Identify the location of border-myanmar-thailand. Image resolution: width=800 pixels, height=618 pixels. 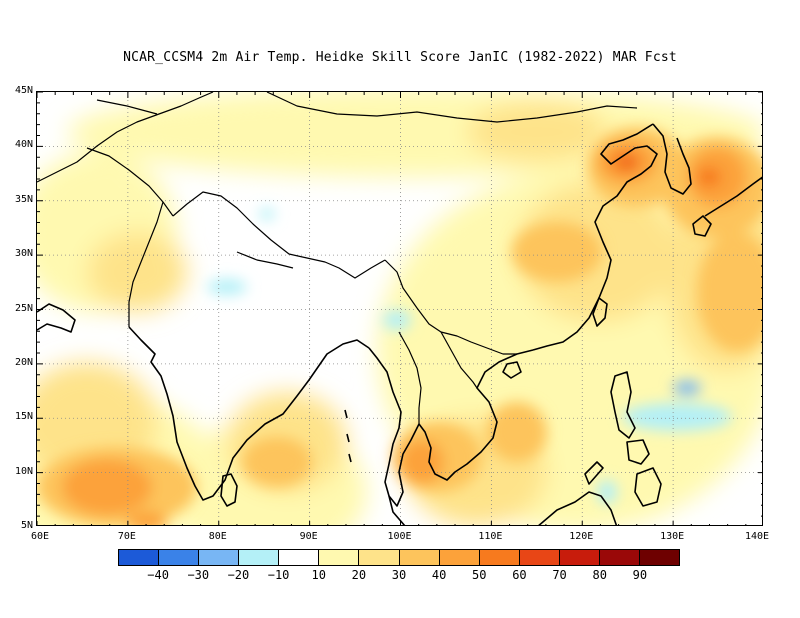
(410, 377).